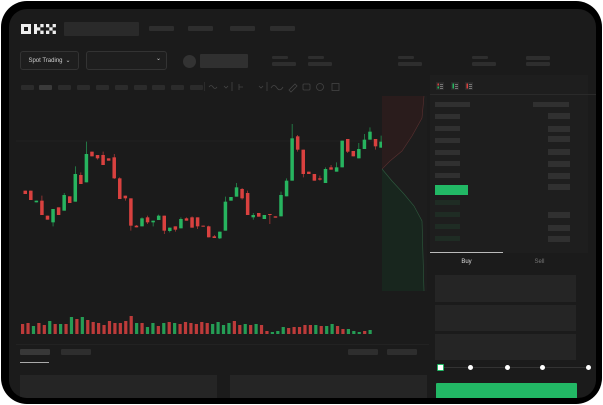  What do you see at coordinates (455, 86) in the screenshot?
I see `orderbook-bids-icon` at bounding box center [455, 86].